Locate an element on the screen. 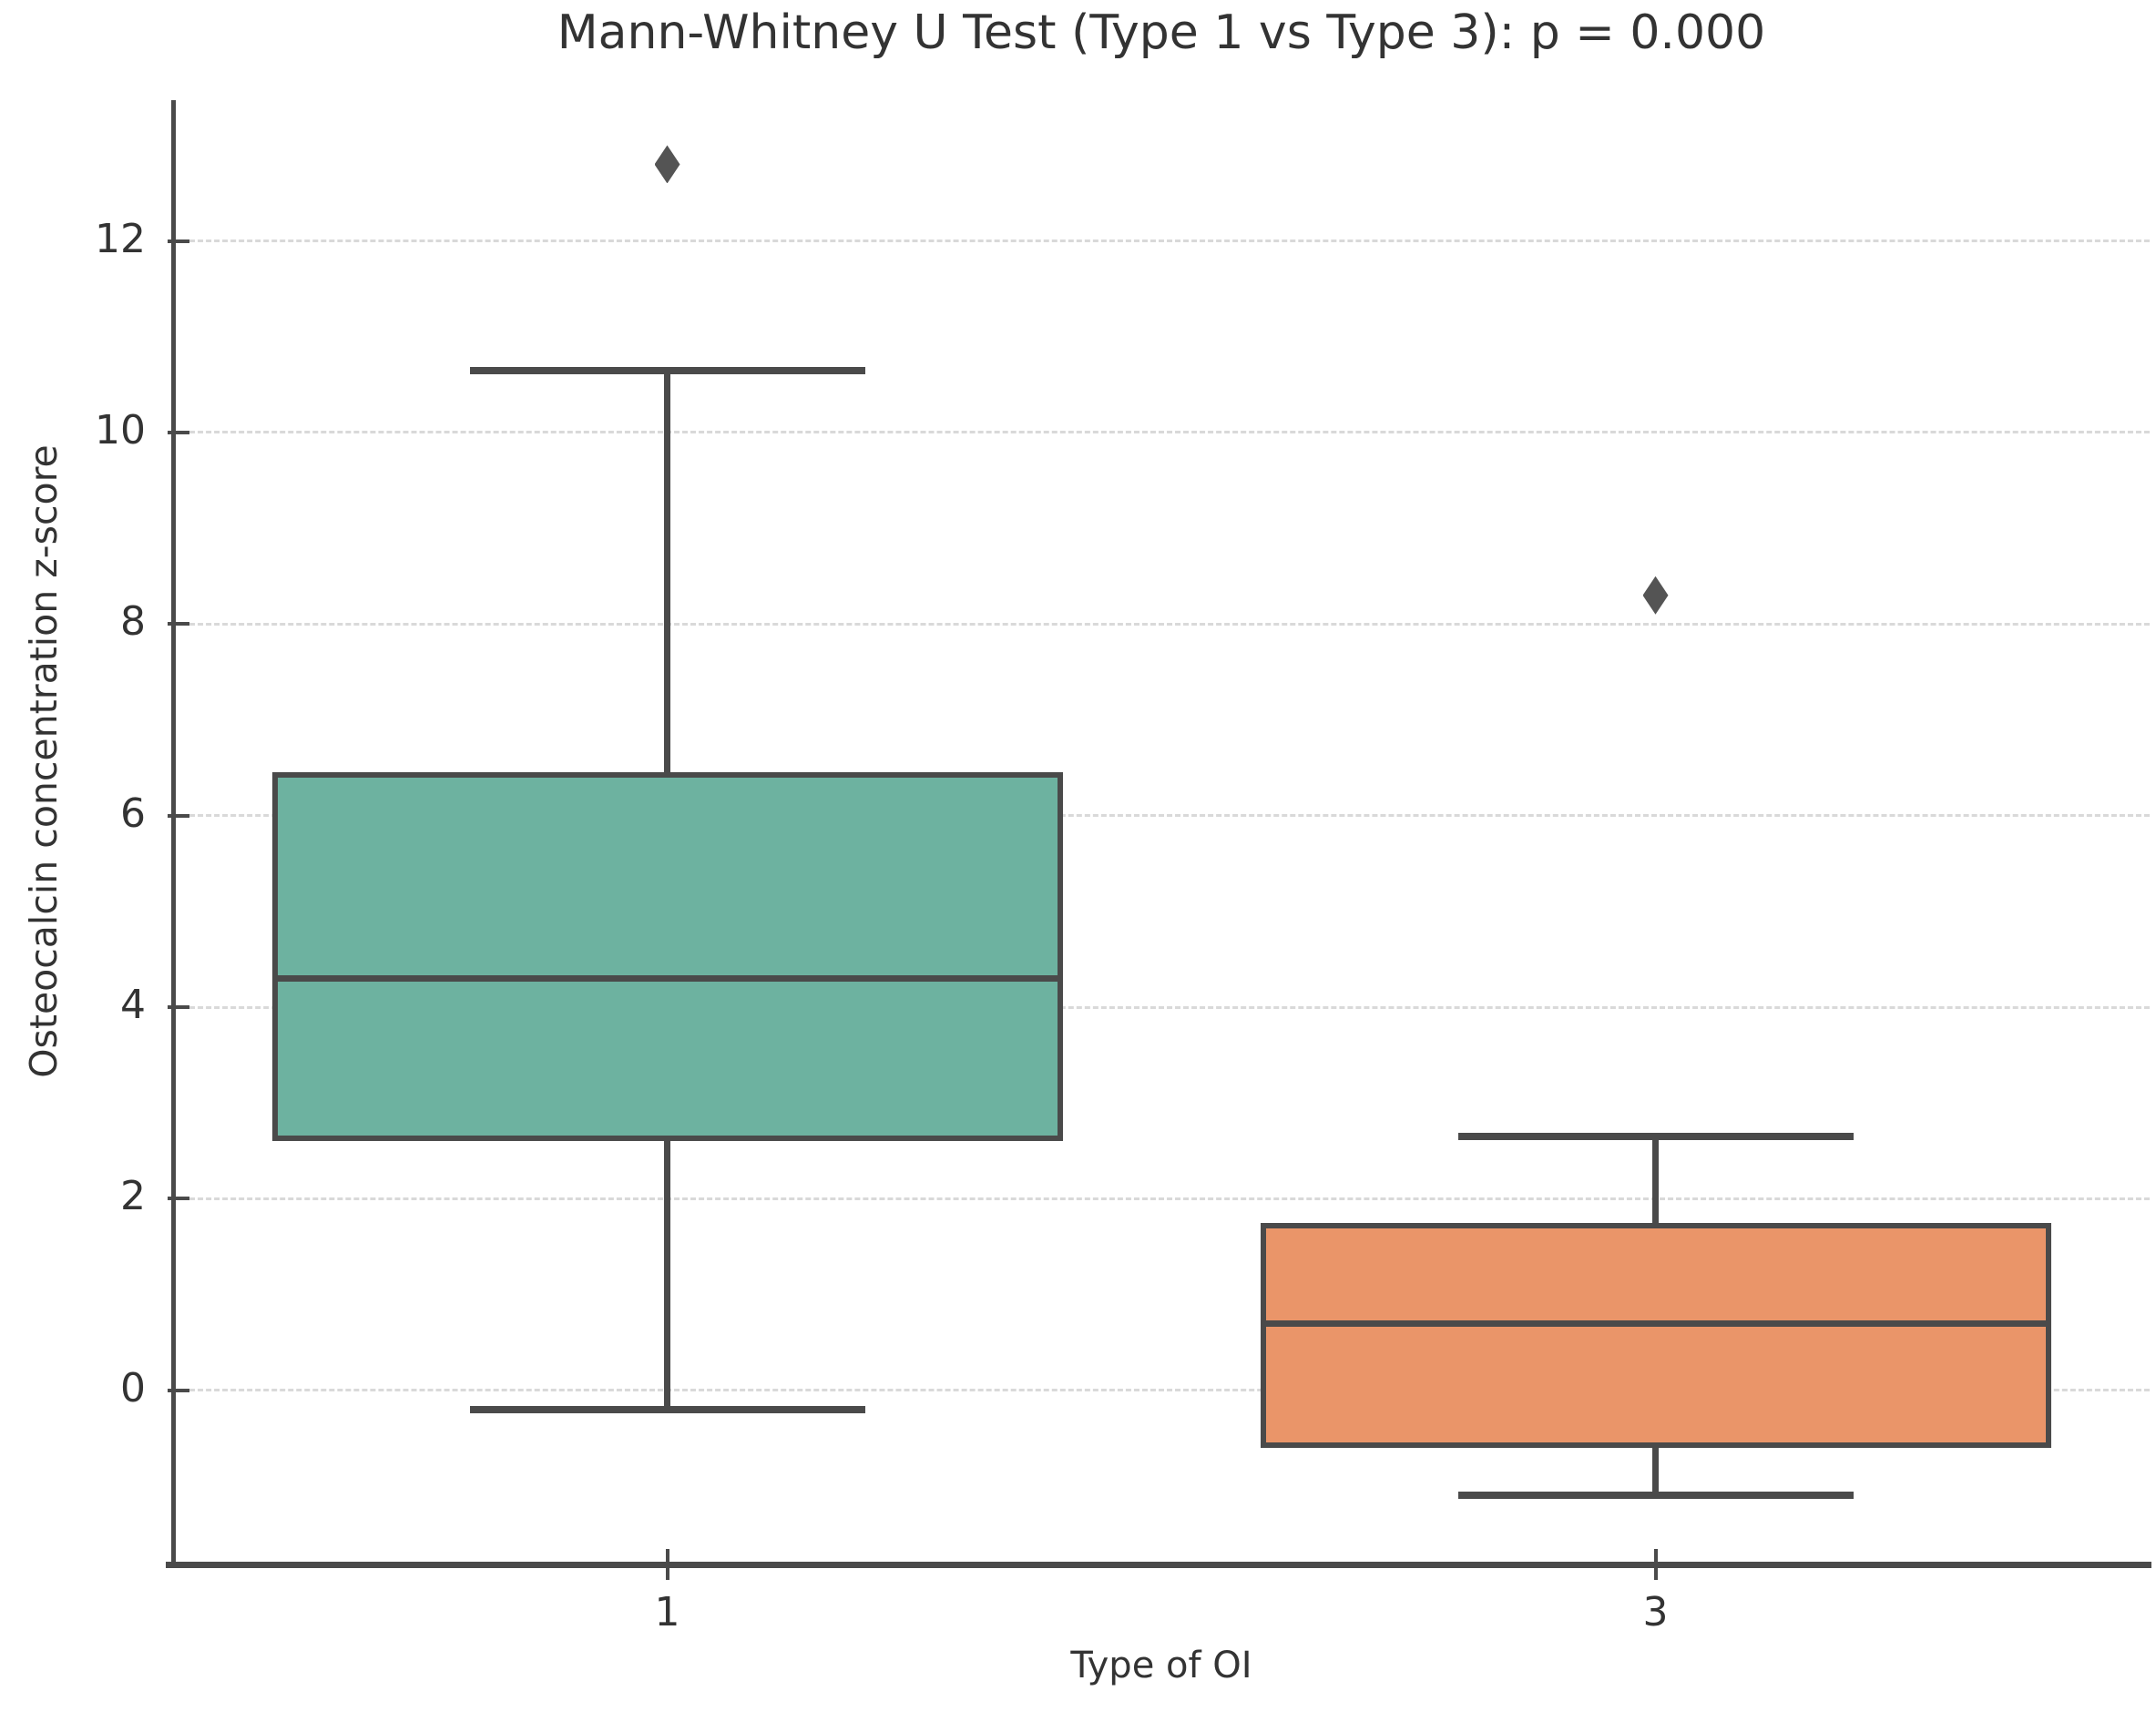  y-axis-label: Osteocalcin concentration z-score is located at coordinates (44, 761).